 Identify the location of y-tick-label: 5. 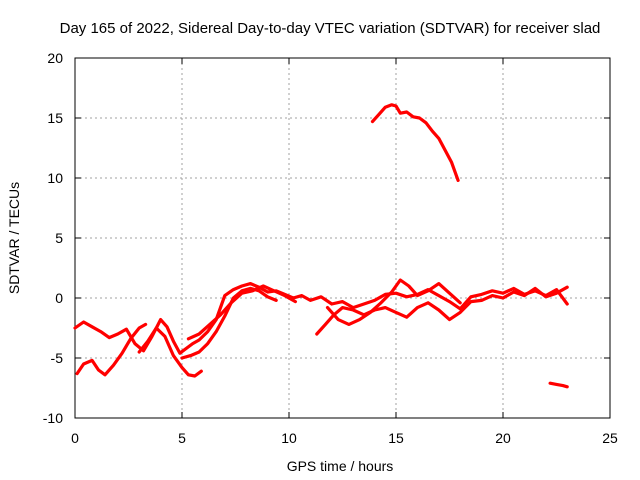
(59, 238).